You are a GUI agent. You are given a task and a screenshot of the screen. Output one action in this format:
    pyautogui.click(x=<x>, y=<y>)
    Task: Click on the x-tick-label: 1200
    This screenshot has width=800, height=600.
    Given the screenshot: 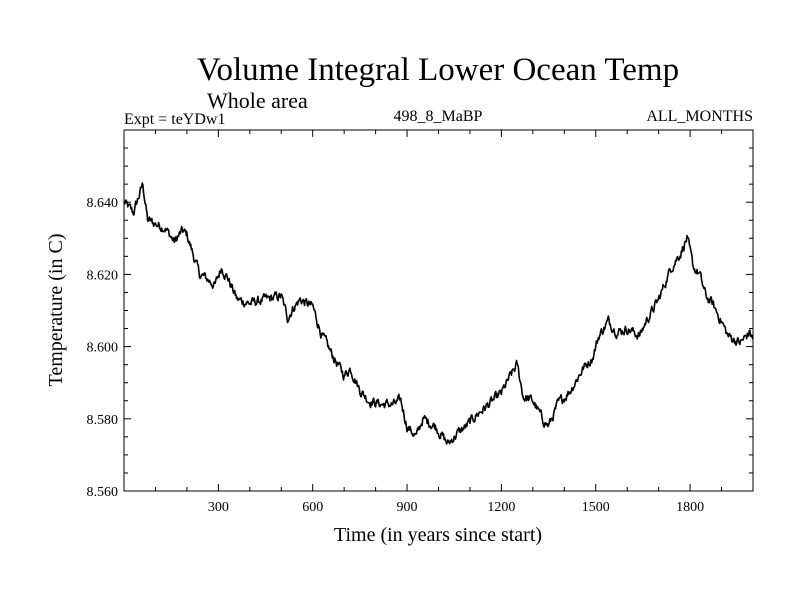 What is the action you would take?
    pyautogui.click(x=501, y=507)
    